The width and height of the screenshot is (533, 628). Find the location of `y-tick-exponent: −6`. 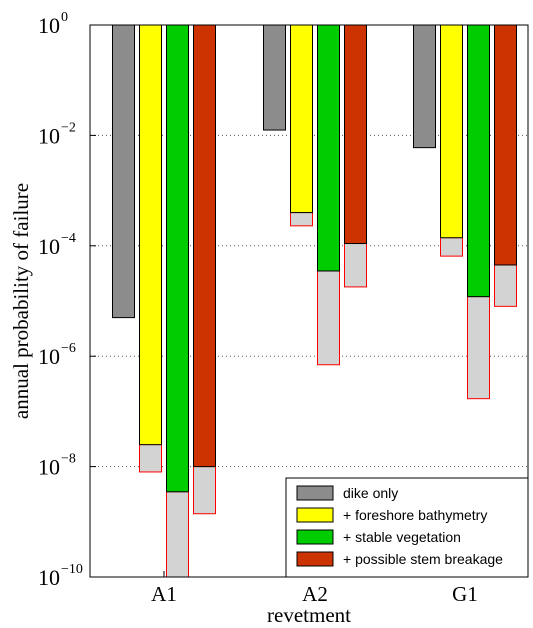

y-tick-exponent: −6 is located at coordinates (68, 348).